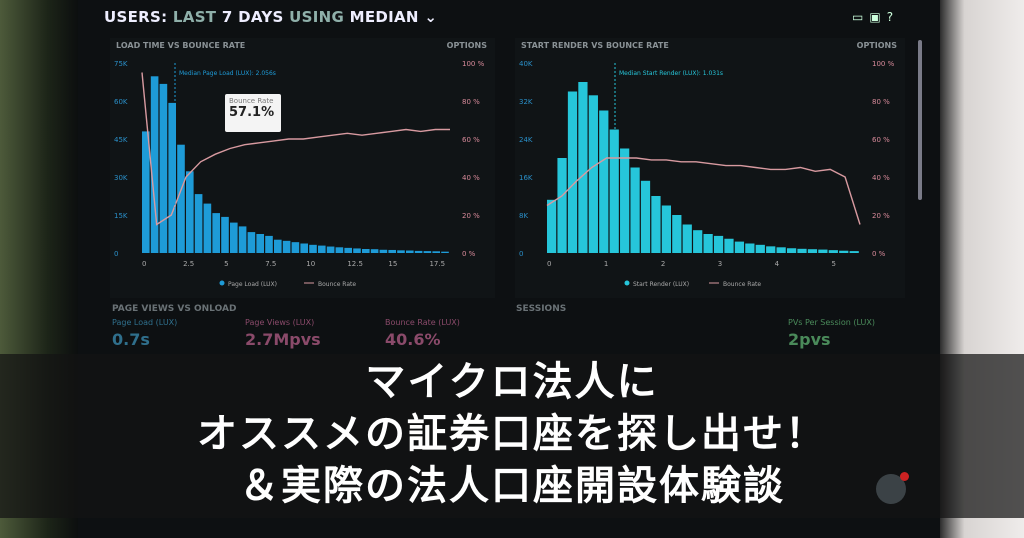 The image size is (1024, 538). Describe the element at coordinates (121, 102) in the screenshot. I see `y-tick: 60K` at that location.